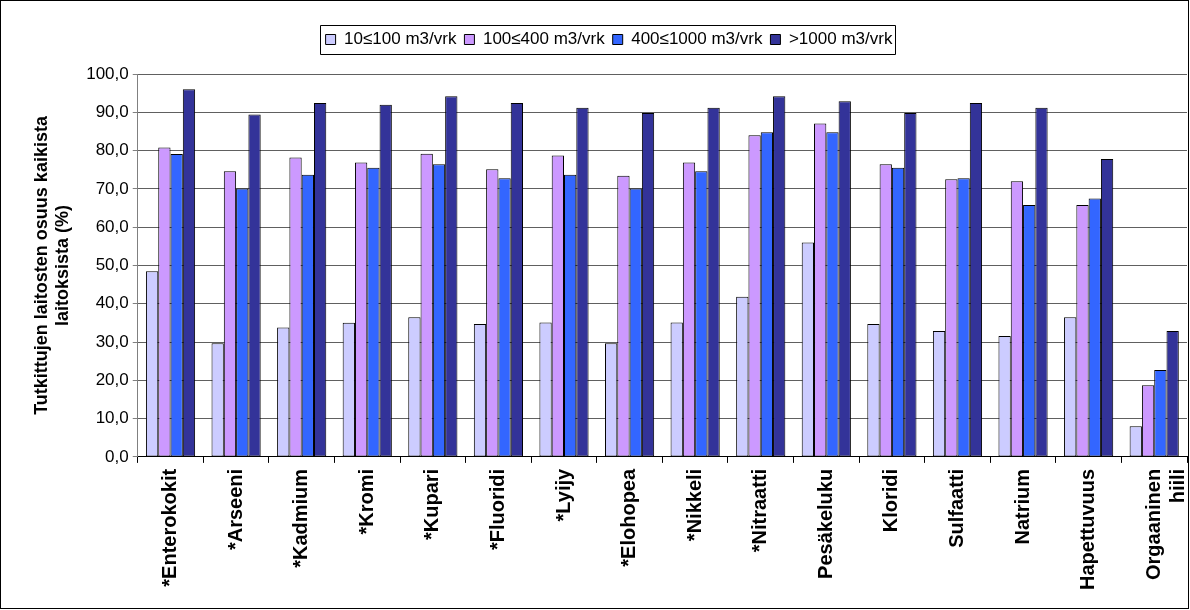  What do you see at coordinates (496, 509) in the screenshot?
I see `x-tick-label: *Fluoridi` at bounding box center [496, 509].